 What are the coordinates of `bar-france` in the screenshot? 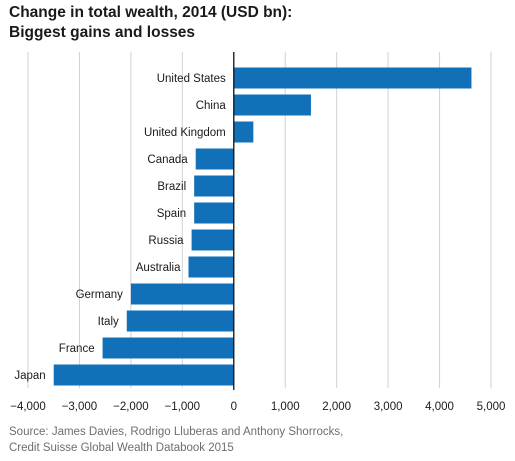 It's located at (168, 348).